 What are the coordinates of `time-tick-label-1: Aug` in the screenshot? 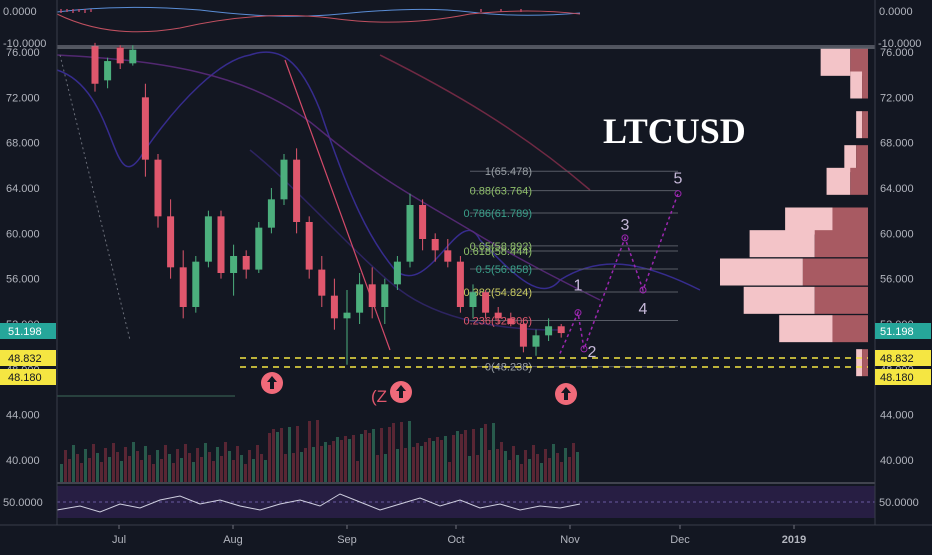 It's located at (233, 540).